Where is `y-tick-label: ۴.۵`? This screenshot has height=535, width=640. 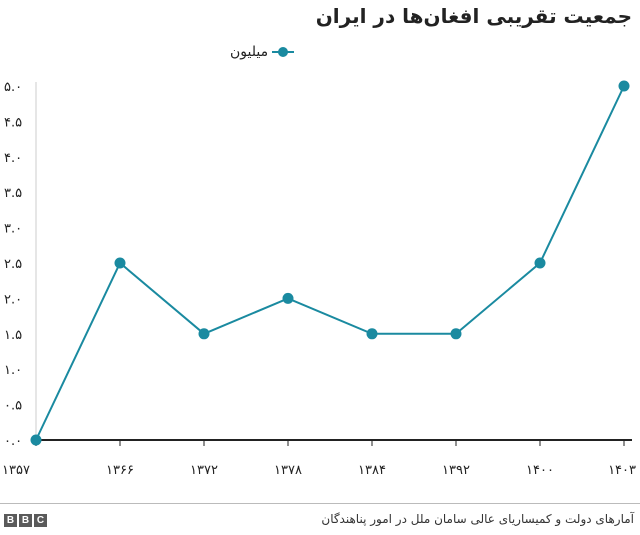 y-tick-label: ۴.۵ is located at coordinates (13, 122).